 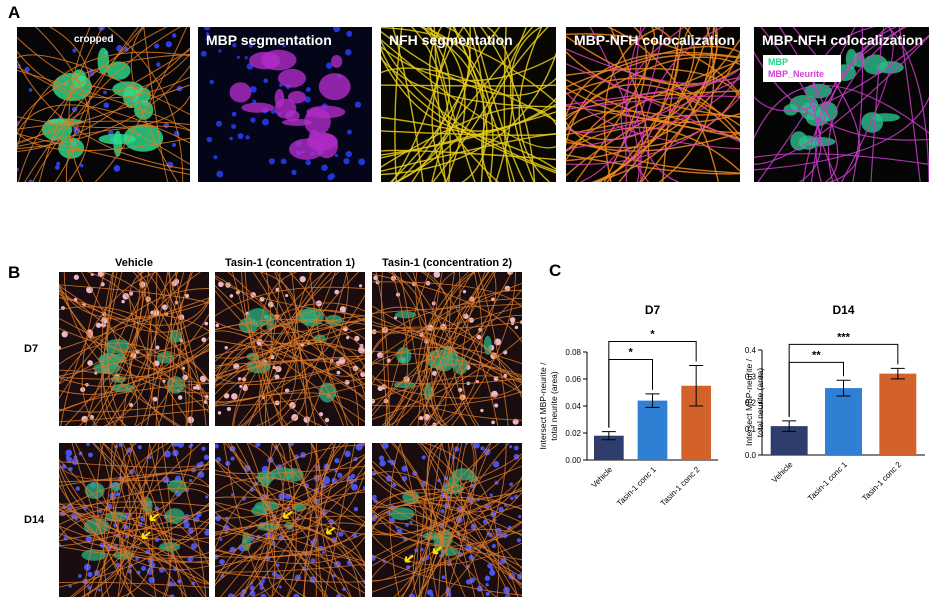 I want to click on panel-label: C, so click(x=555, y=270).